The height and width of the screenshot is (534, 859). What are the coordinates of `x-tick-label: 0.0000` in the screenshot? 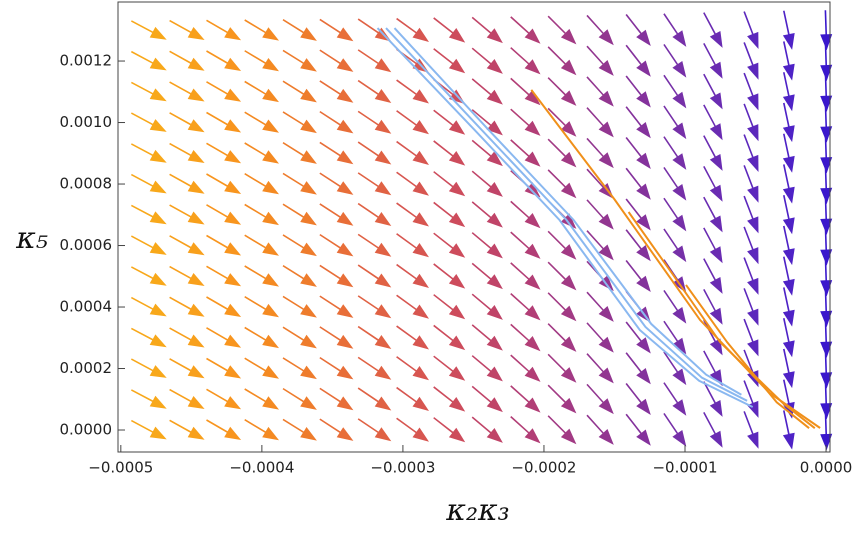 It's located at (826, 468).